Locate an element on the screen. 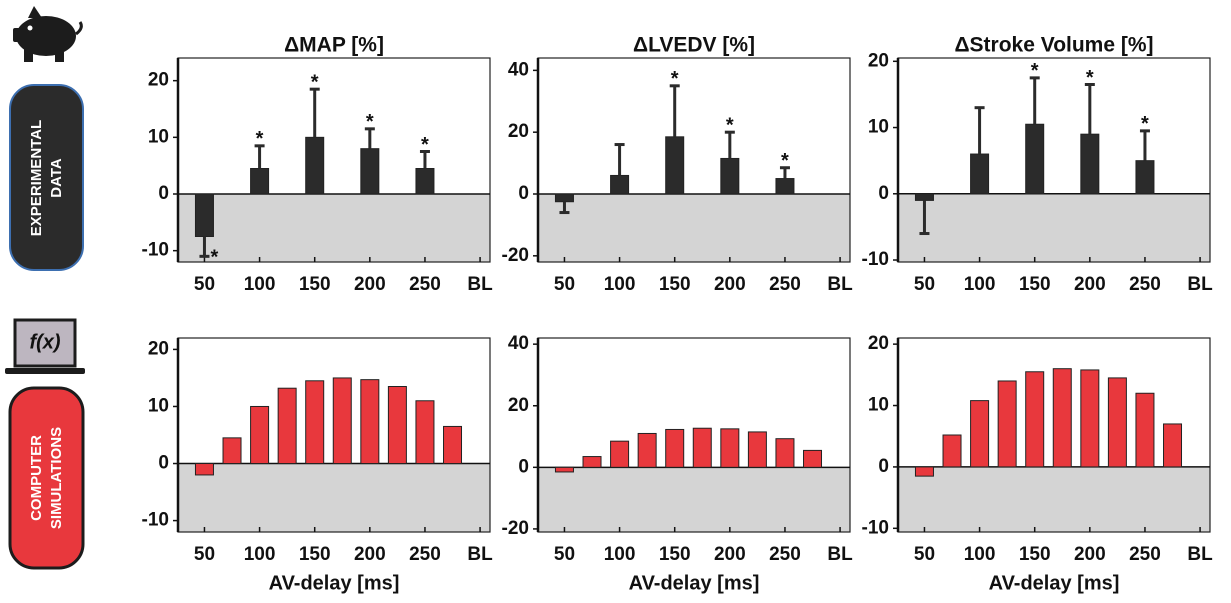  pig-icon is located at coordinates (48, 34).